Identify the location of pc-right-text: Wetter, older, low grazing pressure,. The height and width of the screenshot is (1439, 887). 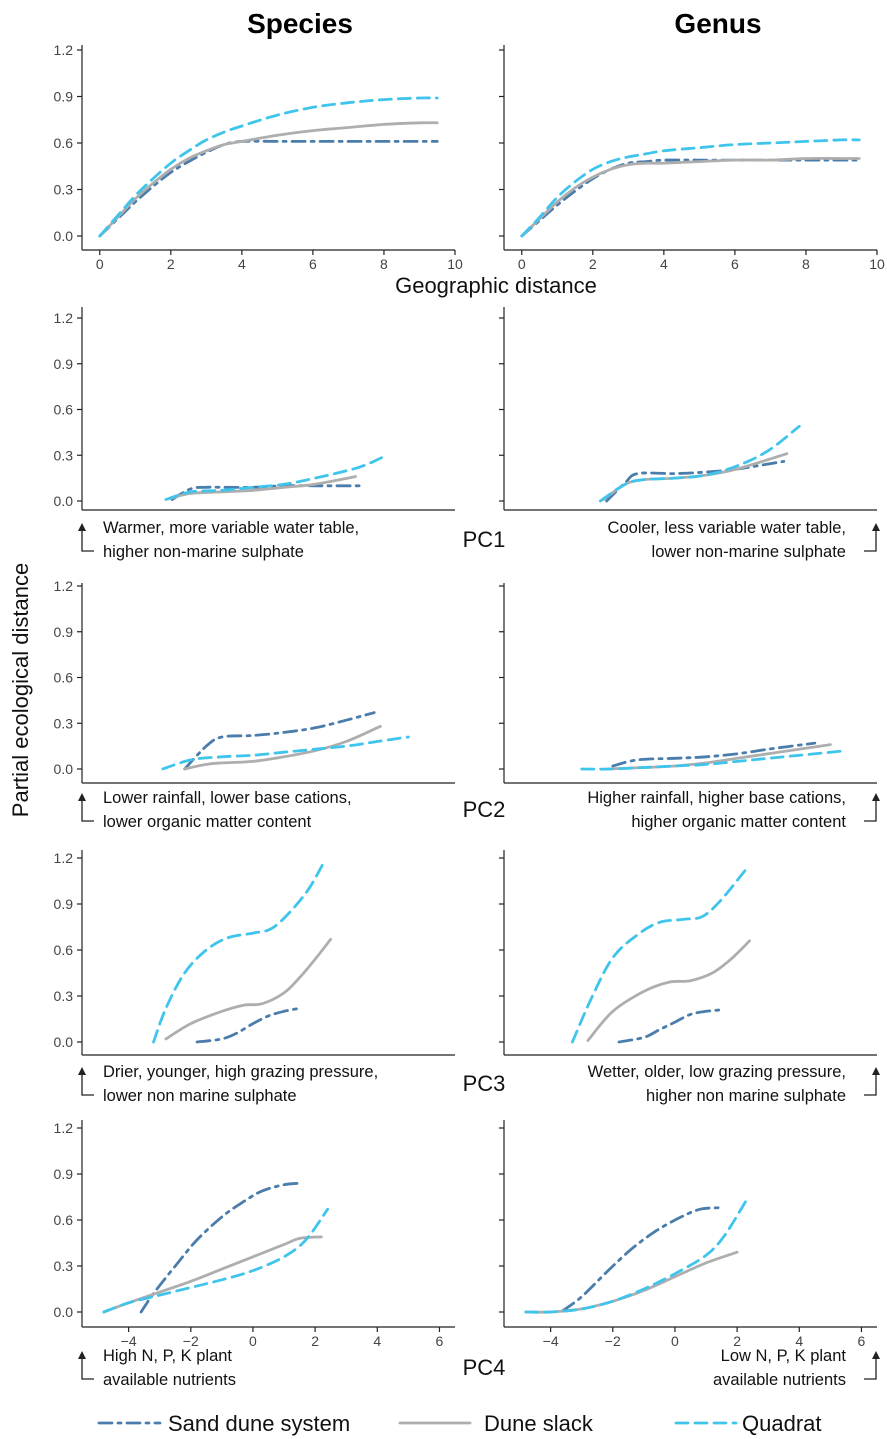
(717, 1072).